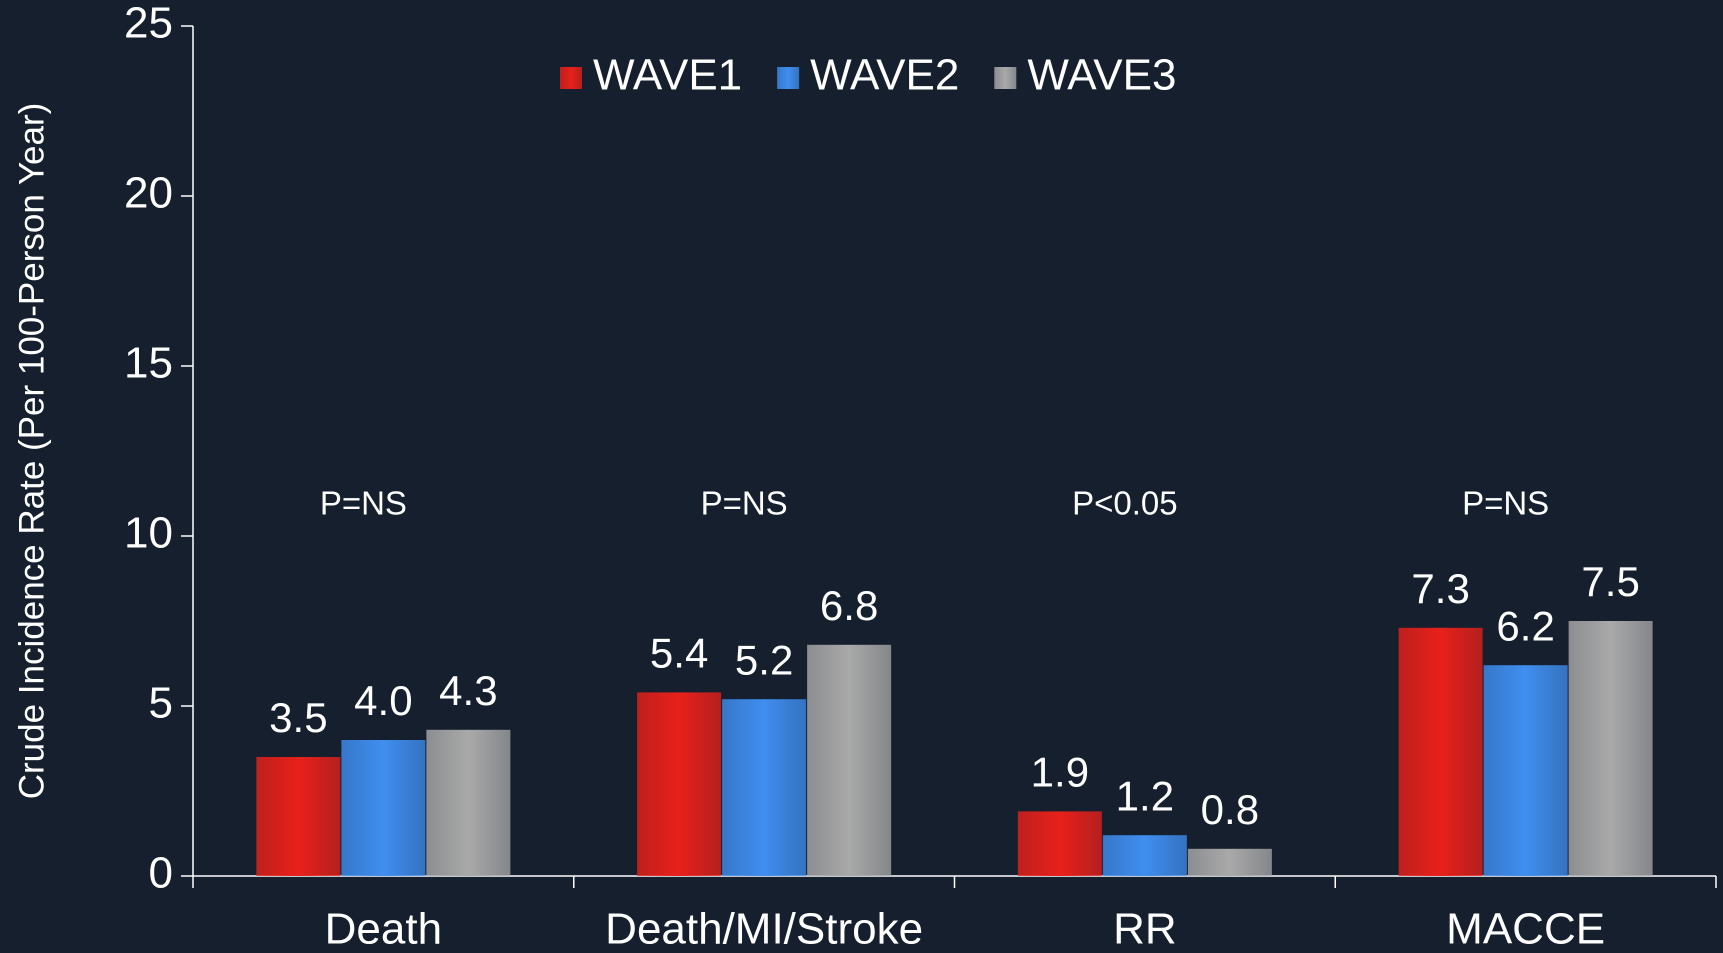 The height and width of the screenshot is (953, 1723). Describe the element at coordinates (1610, 581) in the screenshot. I see `value-label: 7.5` at that location.